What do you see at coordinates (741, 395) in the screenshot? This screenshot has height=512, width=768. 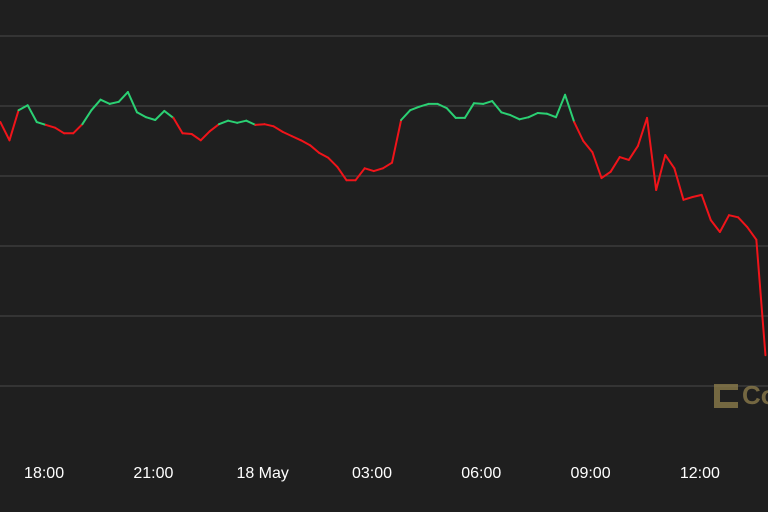 I see `watermark: Co` at bounding box center [741, 395].